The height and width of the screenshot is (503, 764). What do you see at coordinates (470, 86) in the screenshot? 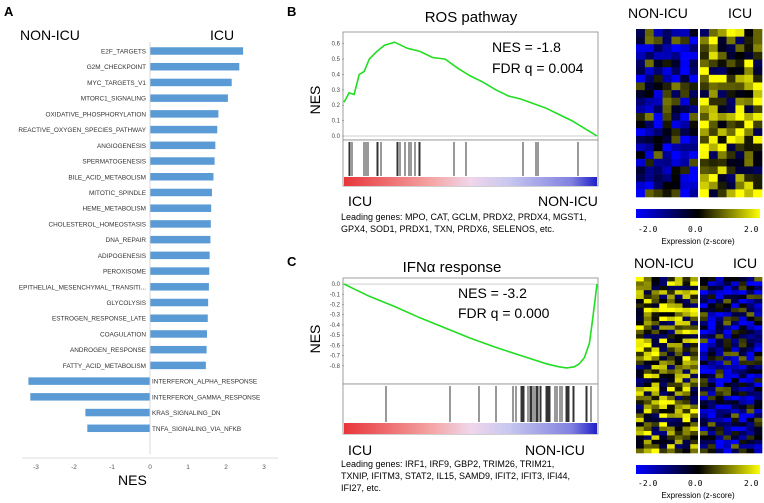
I see `enrichment-plot-frame` at bounding box center [470, 86].